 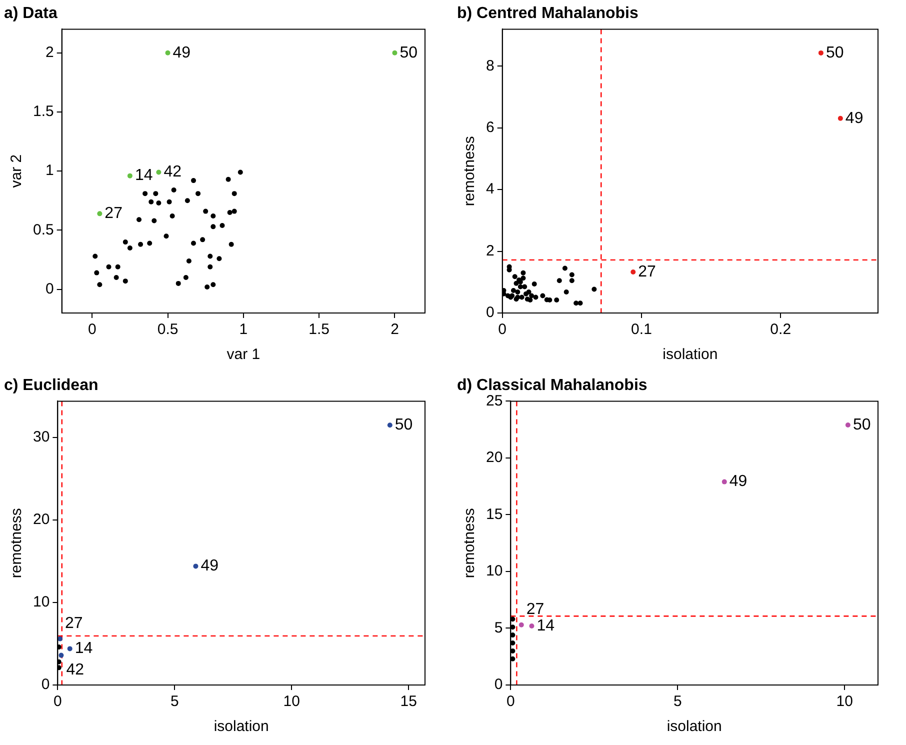 What do you see at coordinates (41, 519) in the screenshot?
I see `y-tick-label: 20` at bounding box center [41, 519].